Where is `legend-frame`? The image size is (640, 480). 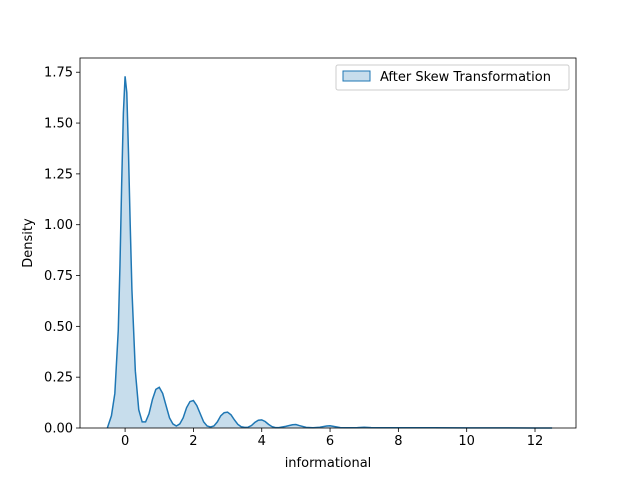
legend-frame is located at coordinates (452, 77).